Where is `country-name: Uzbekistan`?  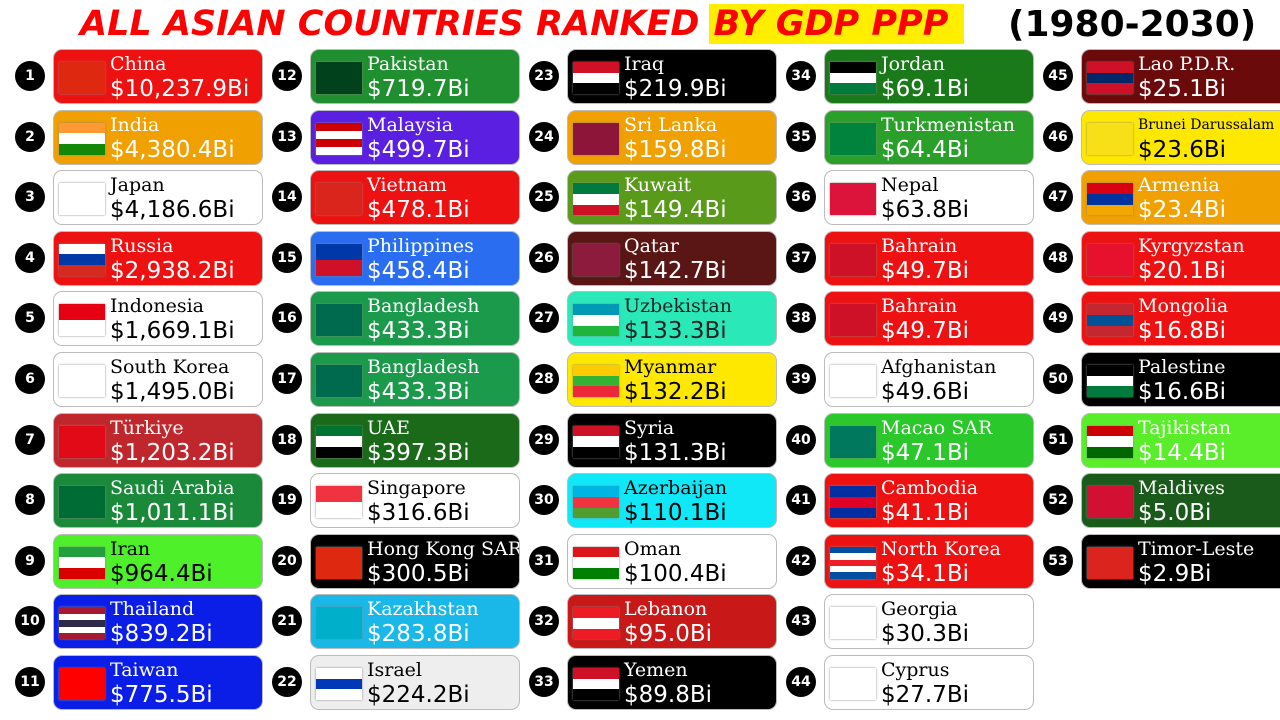 country-name: Uzbekistan is located at coordinates (678, 306).